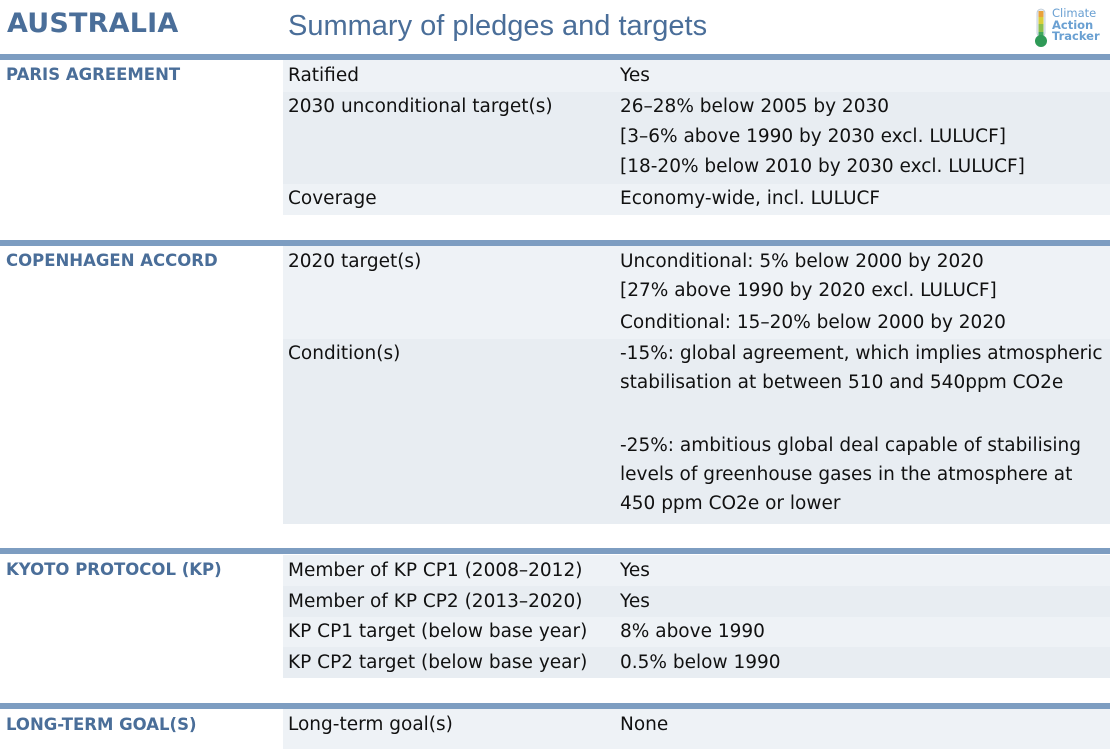 This screenshot has height=749, width=1110. What do you see at coordinates (700, 662) in the screenshot?
I see `row-value: 0.5% below 1990` at bounding box center [700, 662].